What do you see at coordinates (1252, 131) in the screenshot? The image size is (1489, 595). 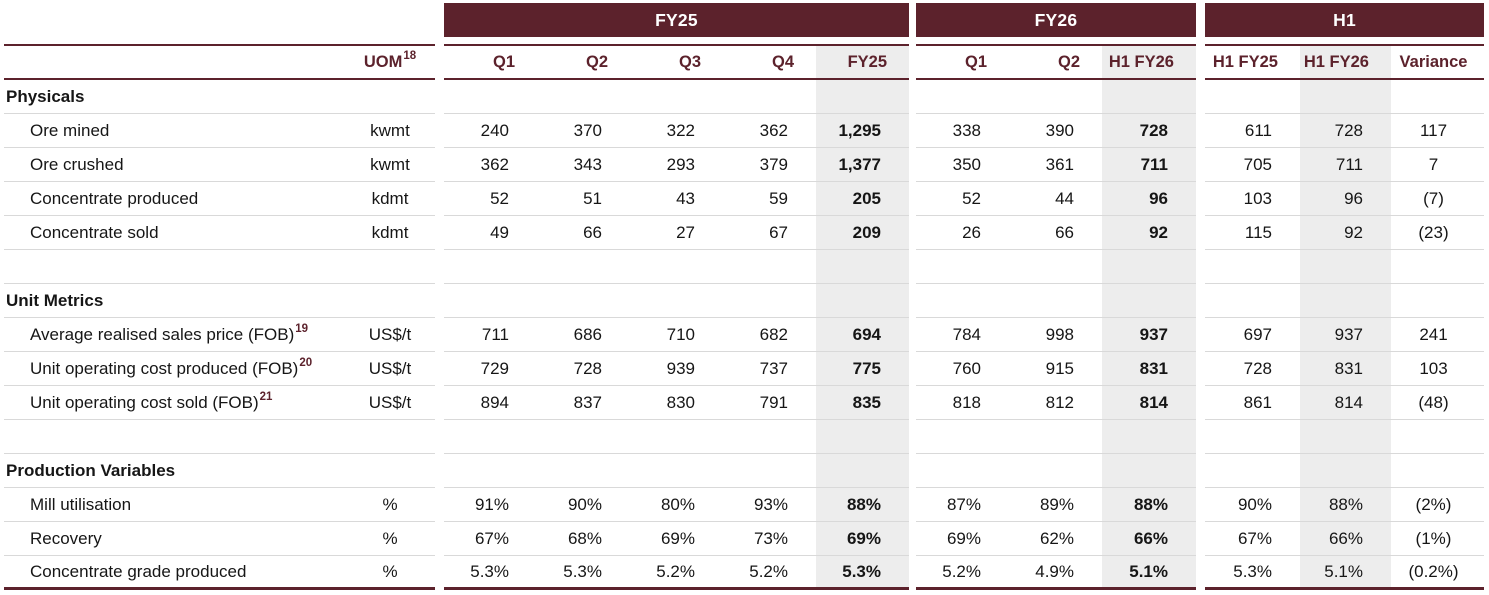 I see `value-cell: 611` at bounding box center [1252, 131].